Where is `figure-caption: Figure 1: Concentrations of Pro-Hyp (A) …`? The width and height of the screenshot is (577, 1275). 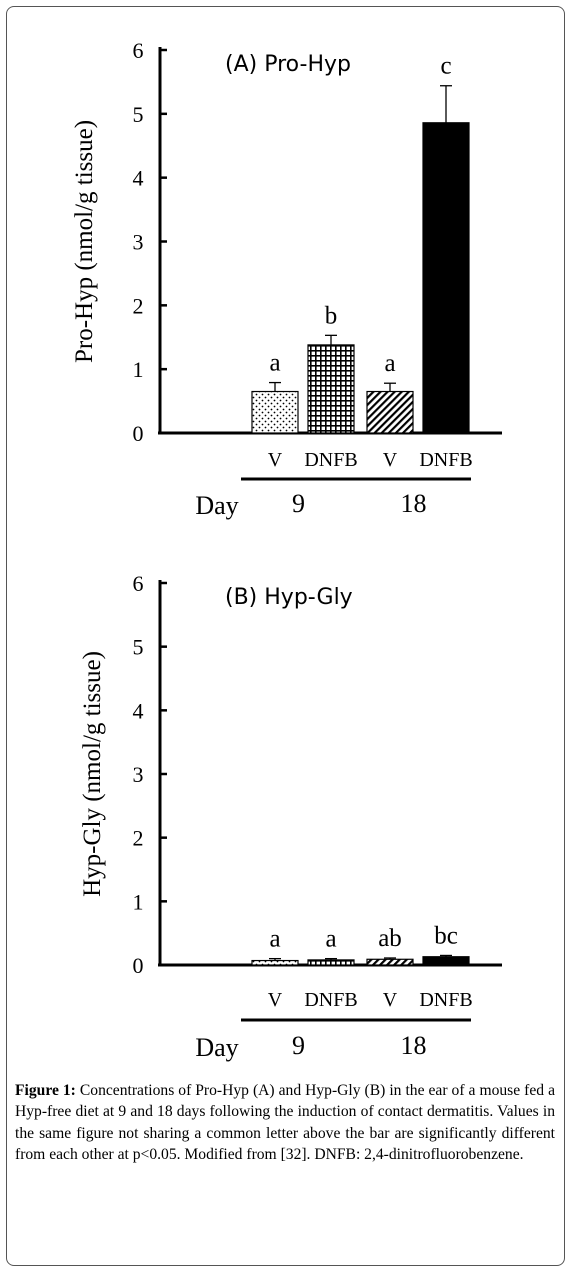 figure-caption: Figure 1: Concentrations of Pro-Hyp (A) … is located at coordinates (285, 1123).